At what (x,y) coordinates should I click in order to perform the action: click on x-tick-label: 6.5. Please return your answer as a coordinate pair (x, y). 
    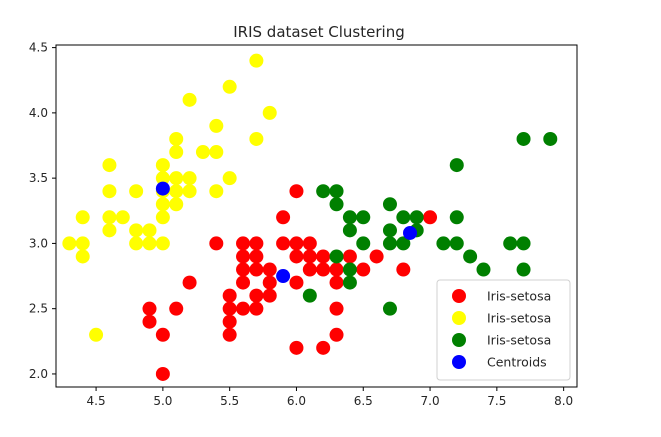
    Looking at the image, I should click on (363, 401).